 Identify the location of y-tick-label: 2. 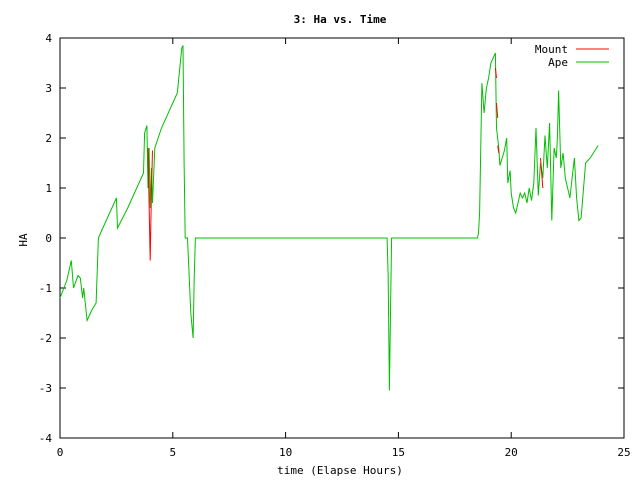
(48, 138).